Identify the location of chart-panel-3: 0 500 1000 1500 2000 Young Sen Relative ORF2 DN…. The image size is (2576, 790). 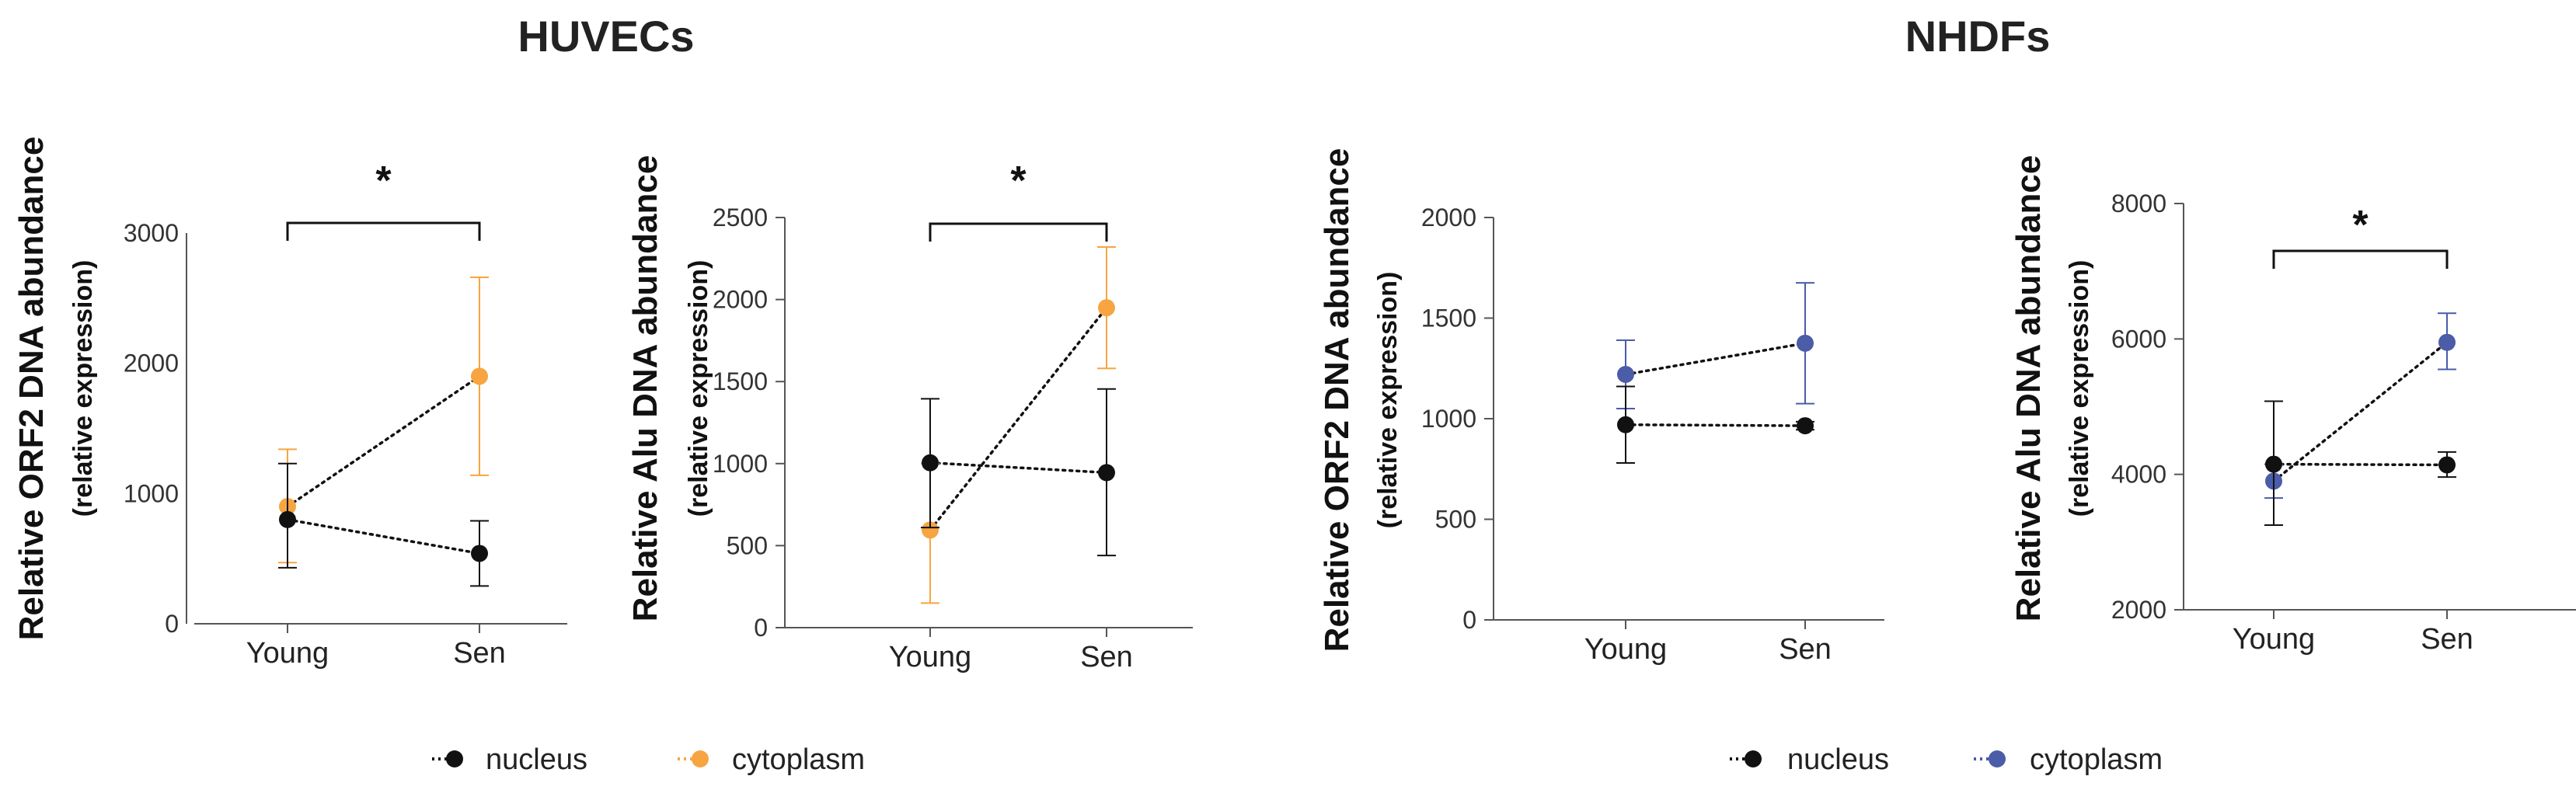
(1601, 407).